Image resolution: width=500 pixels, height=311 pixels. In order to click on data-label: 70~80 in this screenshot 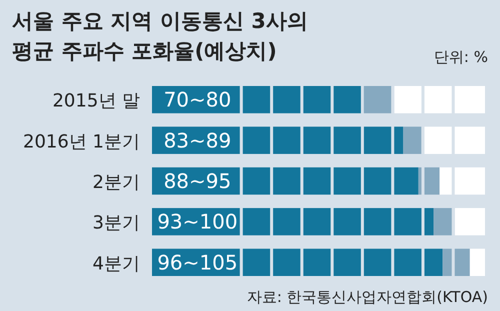, I will do `click(198, 100)`.